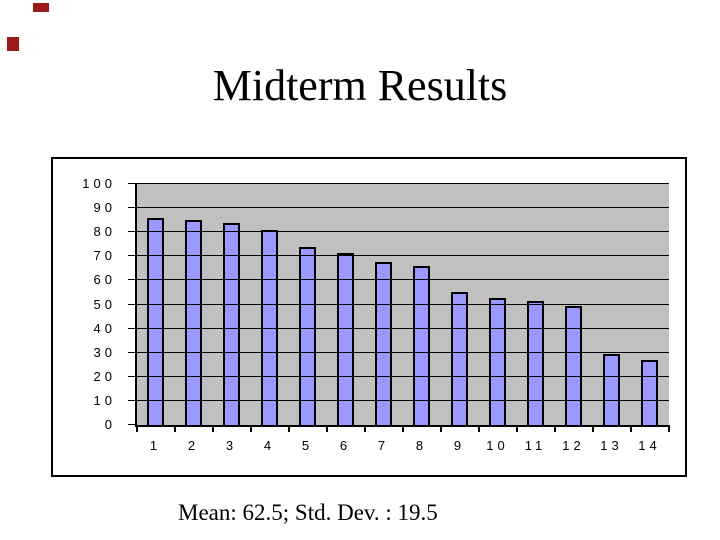  Describe the element at coordinates (497, 445) in the screenshot. I see `x-axis-label-10: 10` at that location.